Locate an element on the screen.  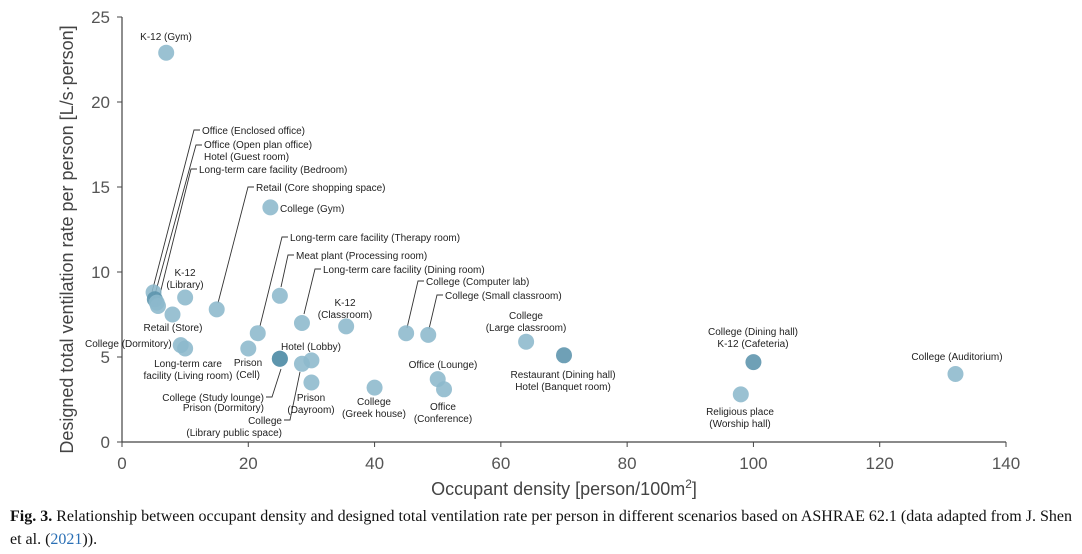
point-label: Long-term care facility (Dining room) is located at coordinates (404, 270).